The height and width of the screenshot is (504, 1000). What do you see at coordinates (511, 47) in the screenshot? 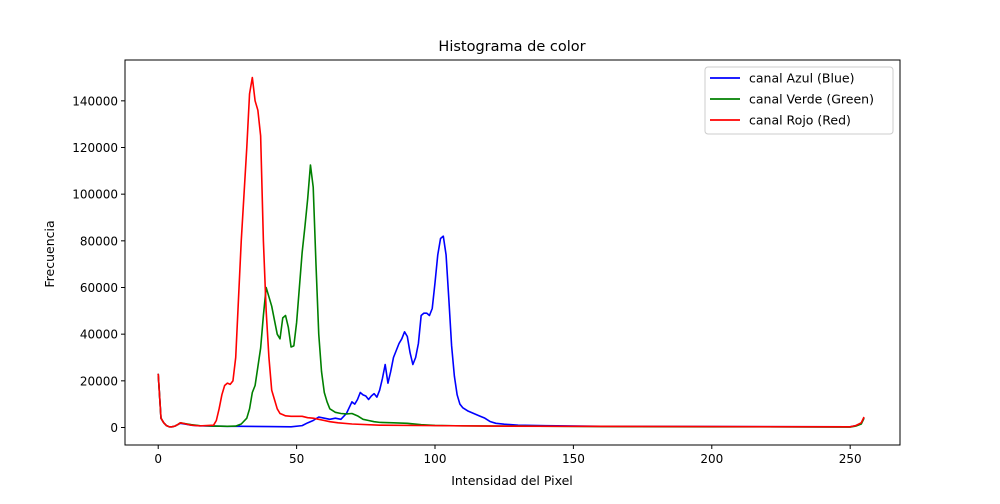
I see `chart-title: Histograma de color` at bounding box center [511, 47].